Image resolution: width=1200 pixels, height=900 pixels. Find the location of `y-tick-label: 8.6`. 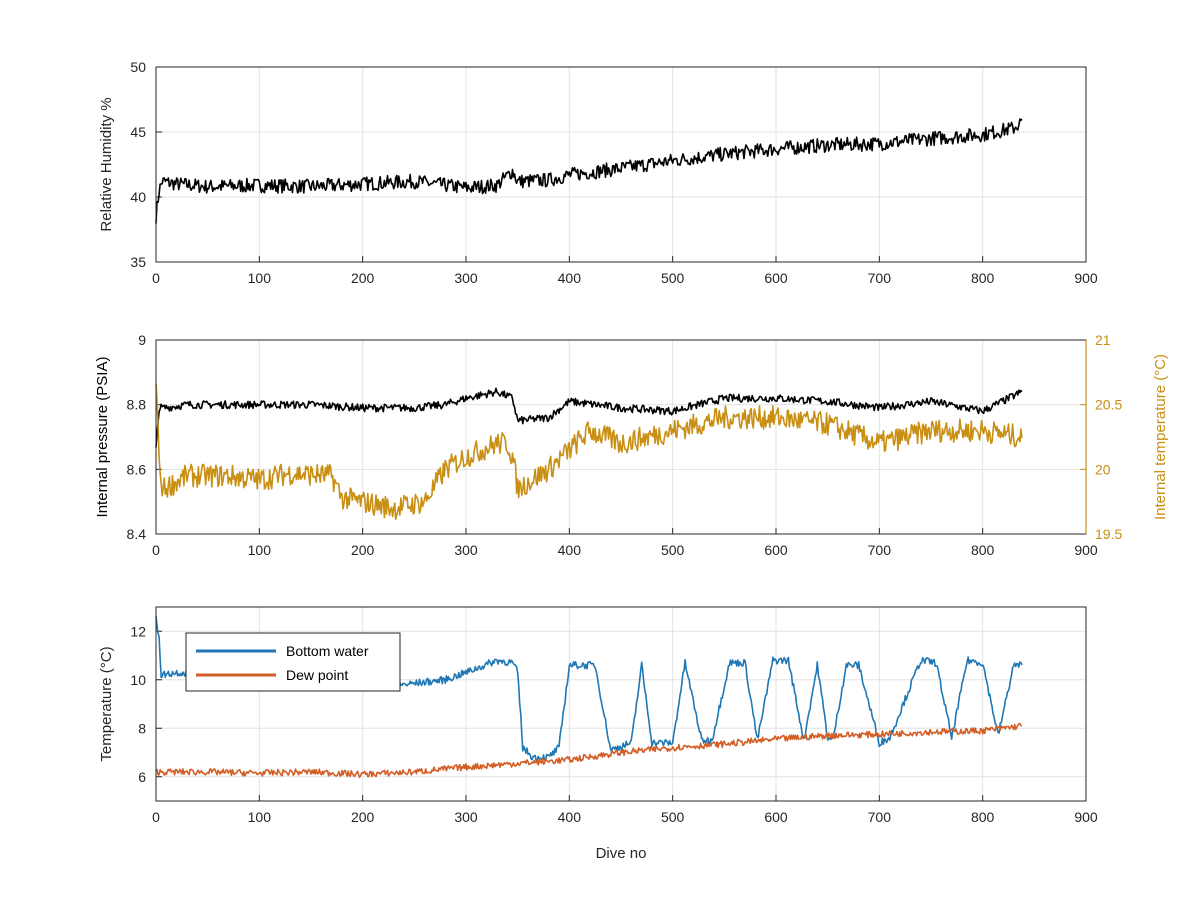

y-tick-label: 8.6 is located at coordinates (137, 469).